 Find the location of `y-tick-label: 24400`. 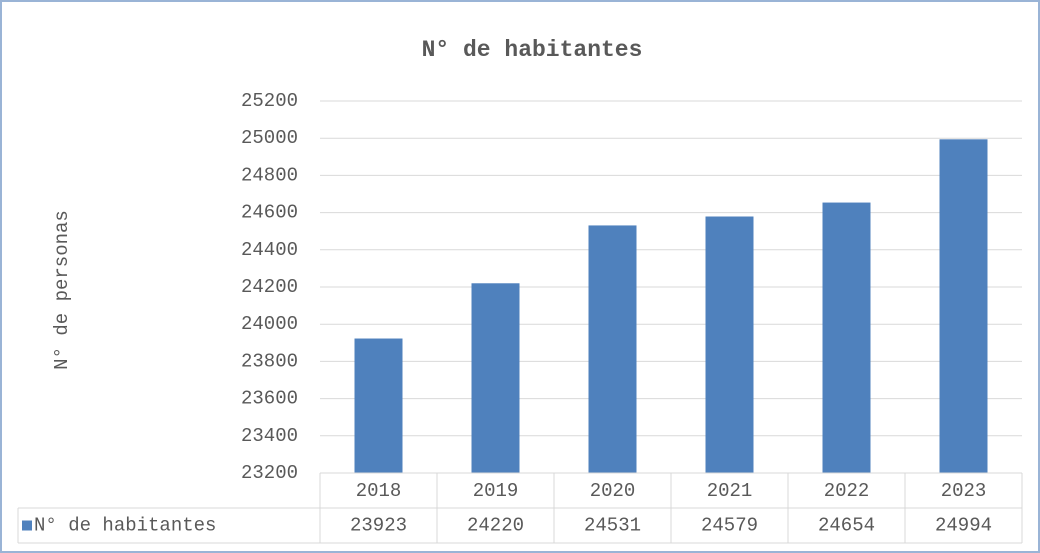

y-tick-label: 24400 is located at coordinates (269, 250).